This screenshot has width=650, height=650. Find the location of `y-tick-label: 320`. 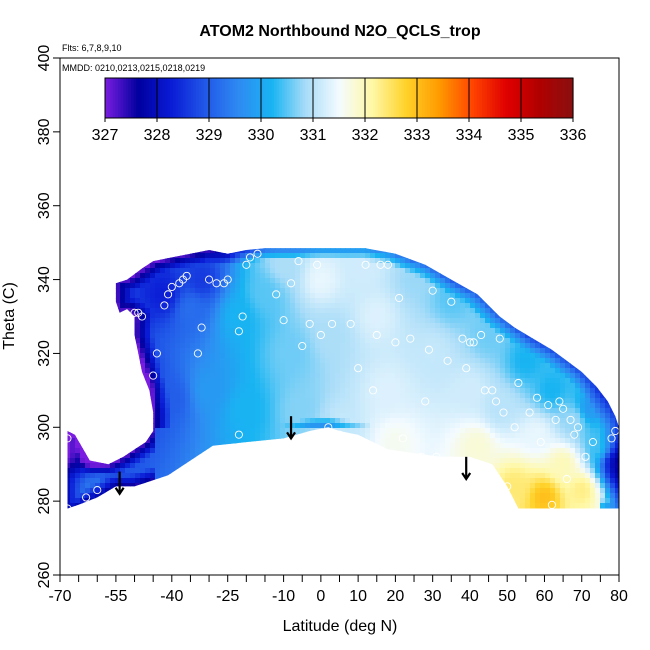

y-tick-label: 320 is located at coordinates (44, 353).